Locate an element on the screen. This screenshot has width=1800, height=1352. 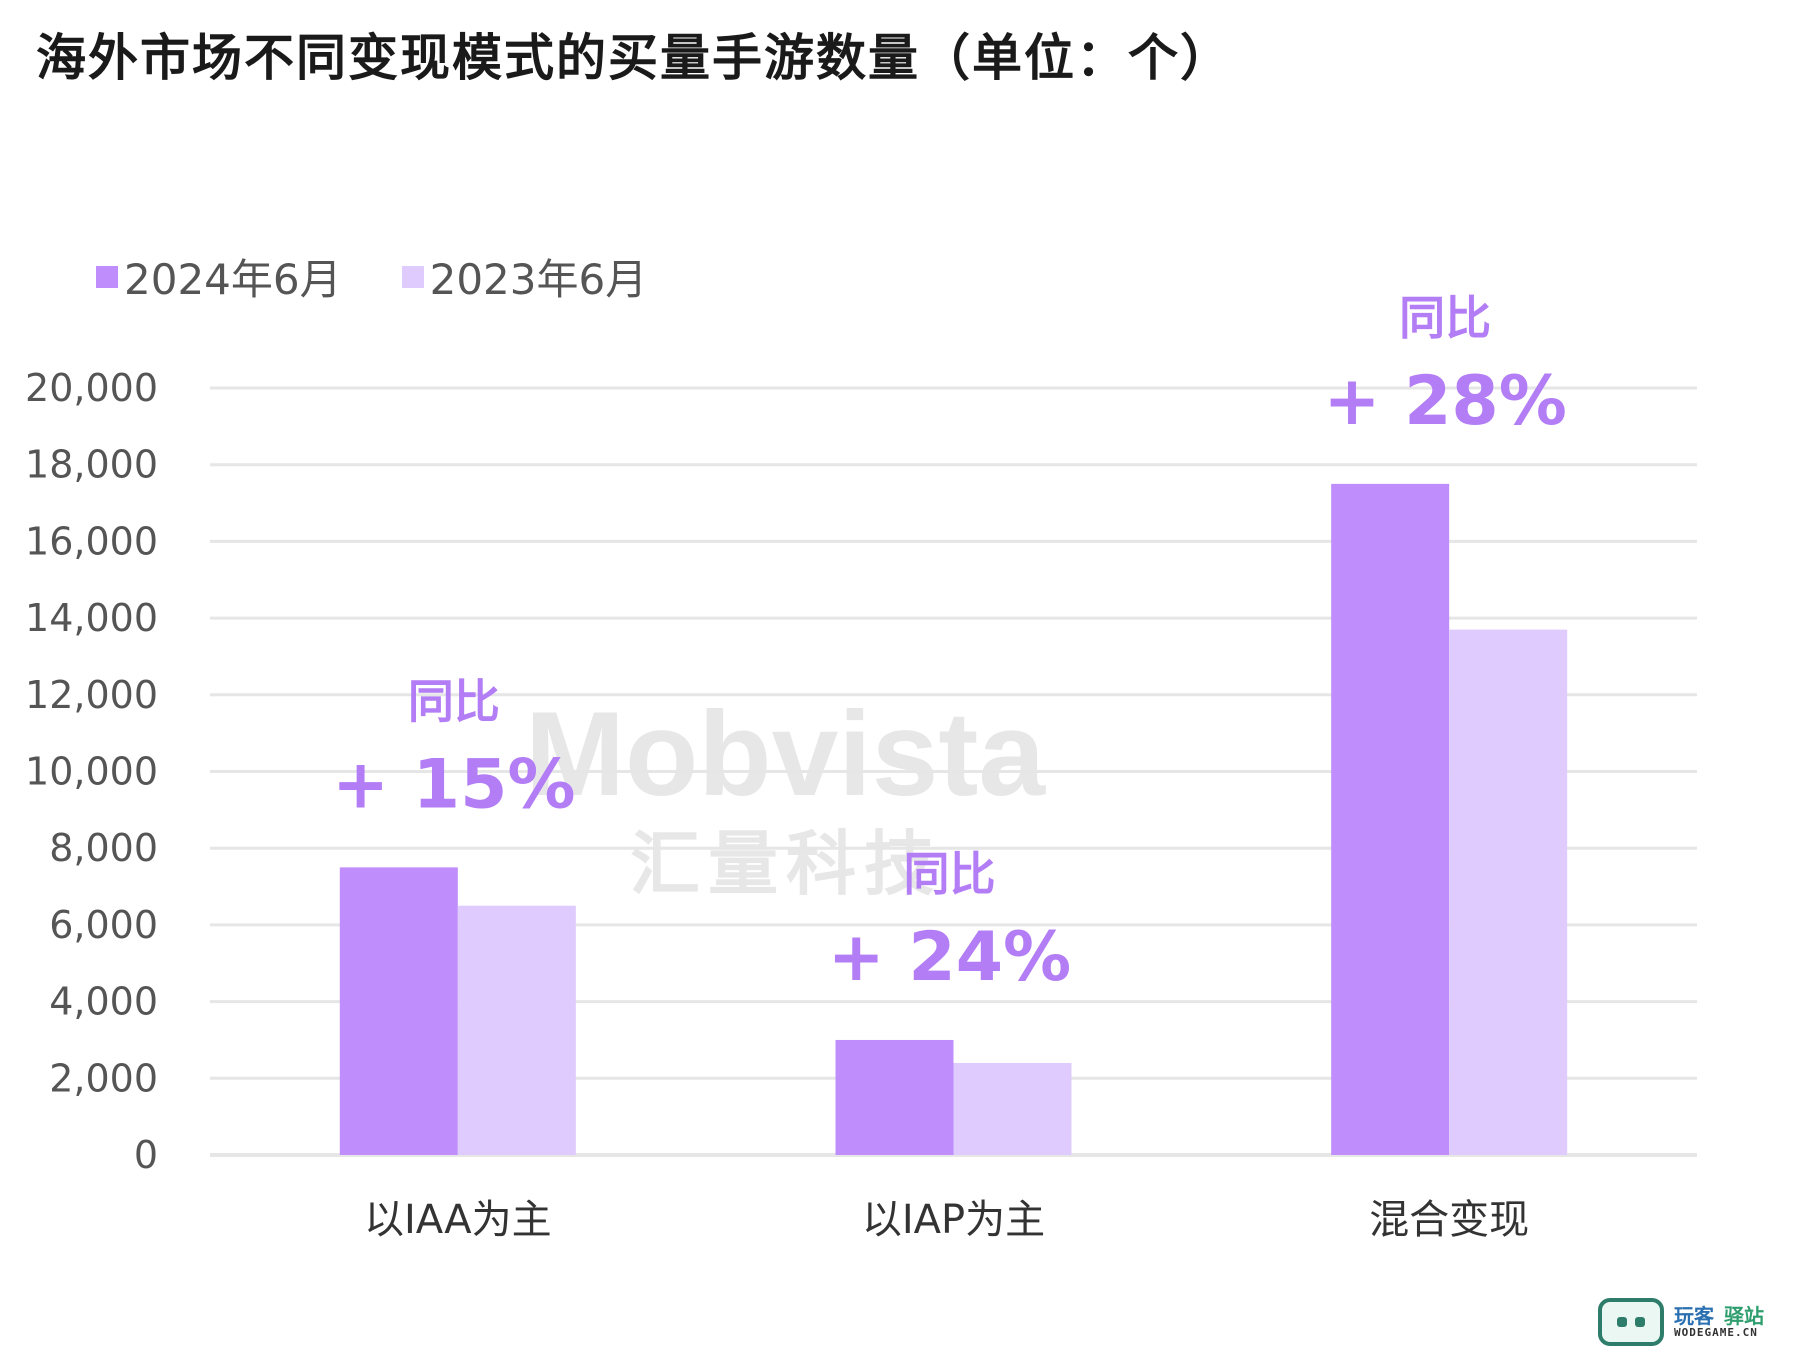
x-category-label: 以IAA为主 is located at coordinates (458, 1220).